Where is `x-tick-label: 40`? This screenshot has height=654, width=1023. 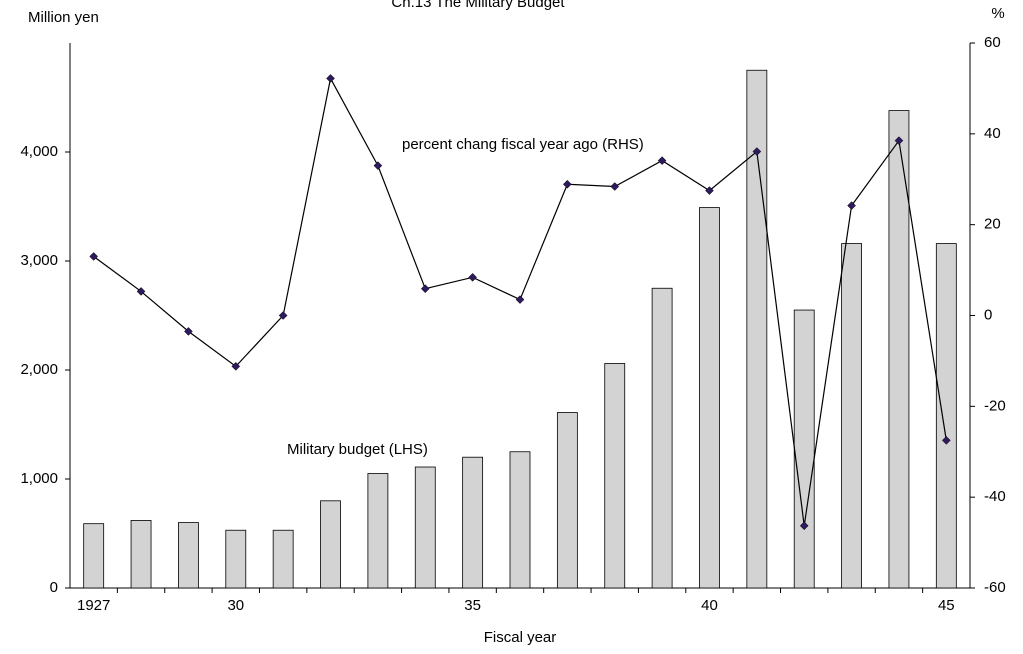
x-tick-label: 40 is located at coordinates (709, 605).